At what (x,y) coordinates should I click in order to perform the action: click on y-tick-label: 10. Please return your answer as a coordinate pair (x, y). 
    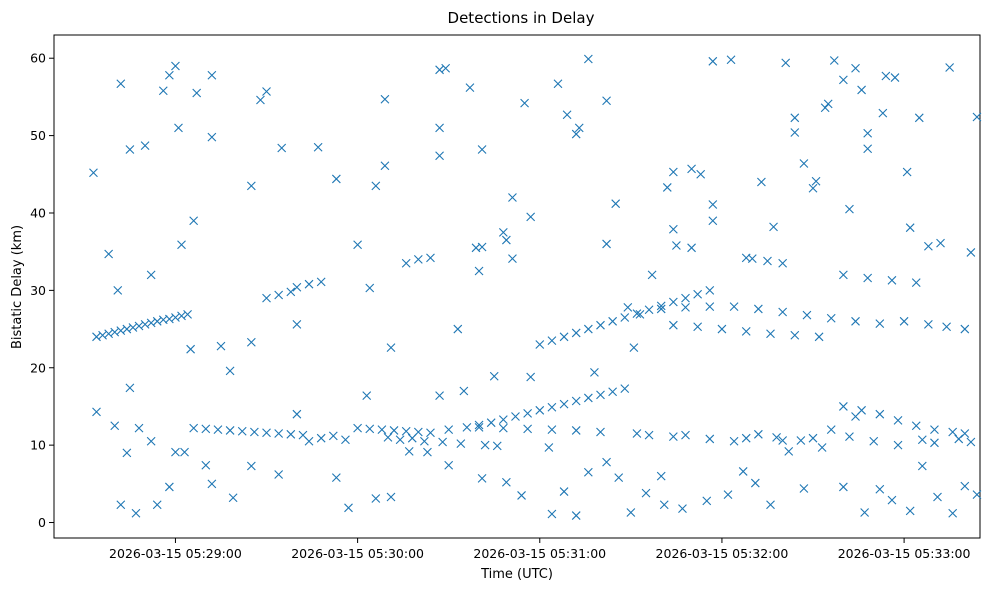
    Looking at the image, I should click on (38, 445).